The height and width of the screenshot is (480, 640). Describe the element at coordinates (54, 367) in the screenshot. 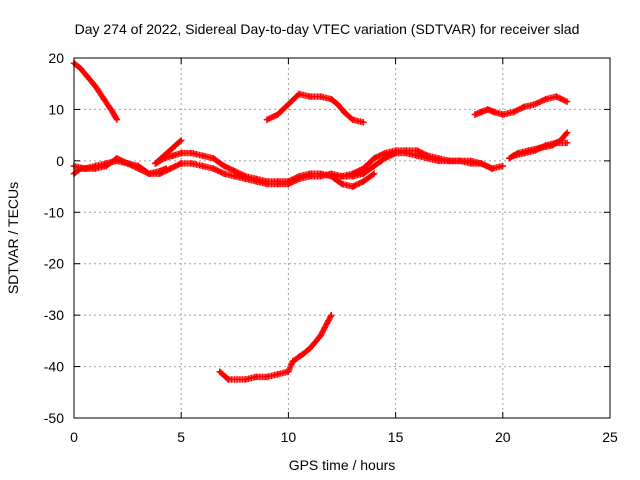

I see `y-tick-label: -40` at that location.